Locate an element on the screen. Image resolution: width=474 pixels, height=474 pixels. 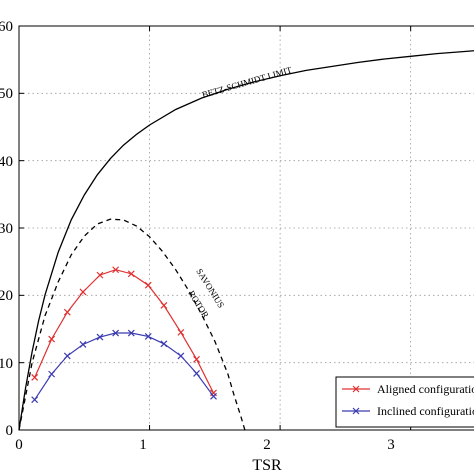
y-tick-label: 10 is located at coordinates (6, 364).